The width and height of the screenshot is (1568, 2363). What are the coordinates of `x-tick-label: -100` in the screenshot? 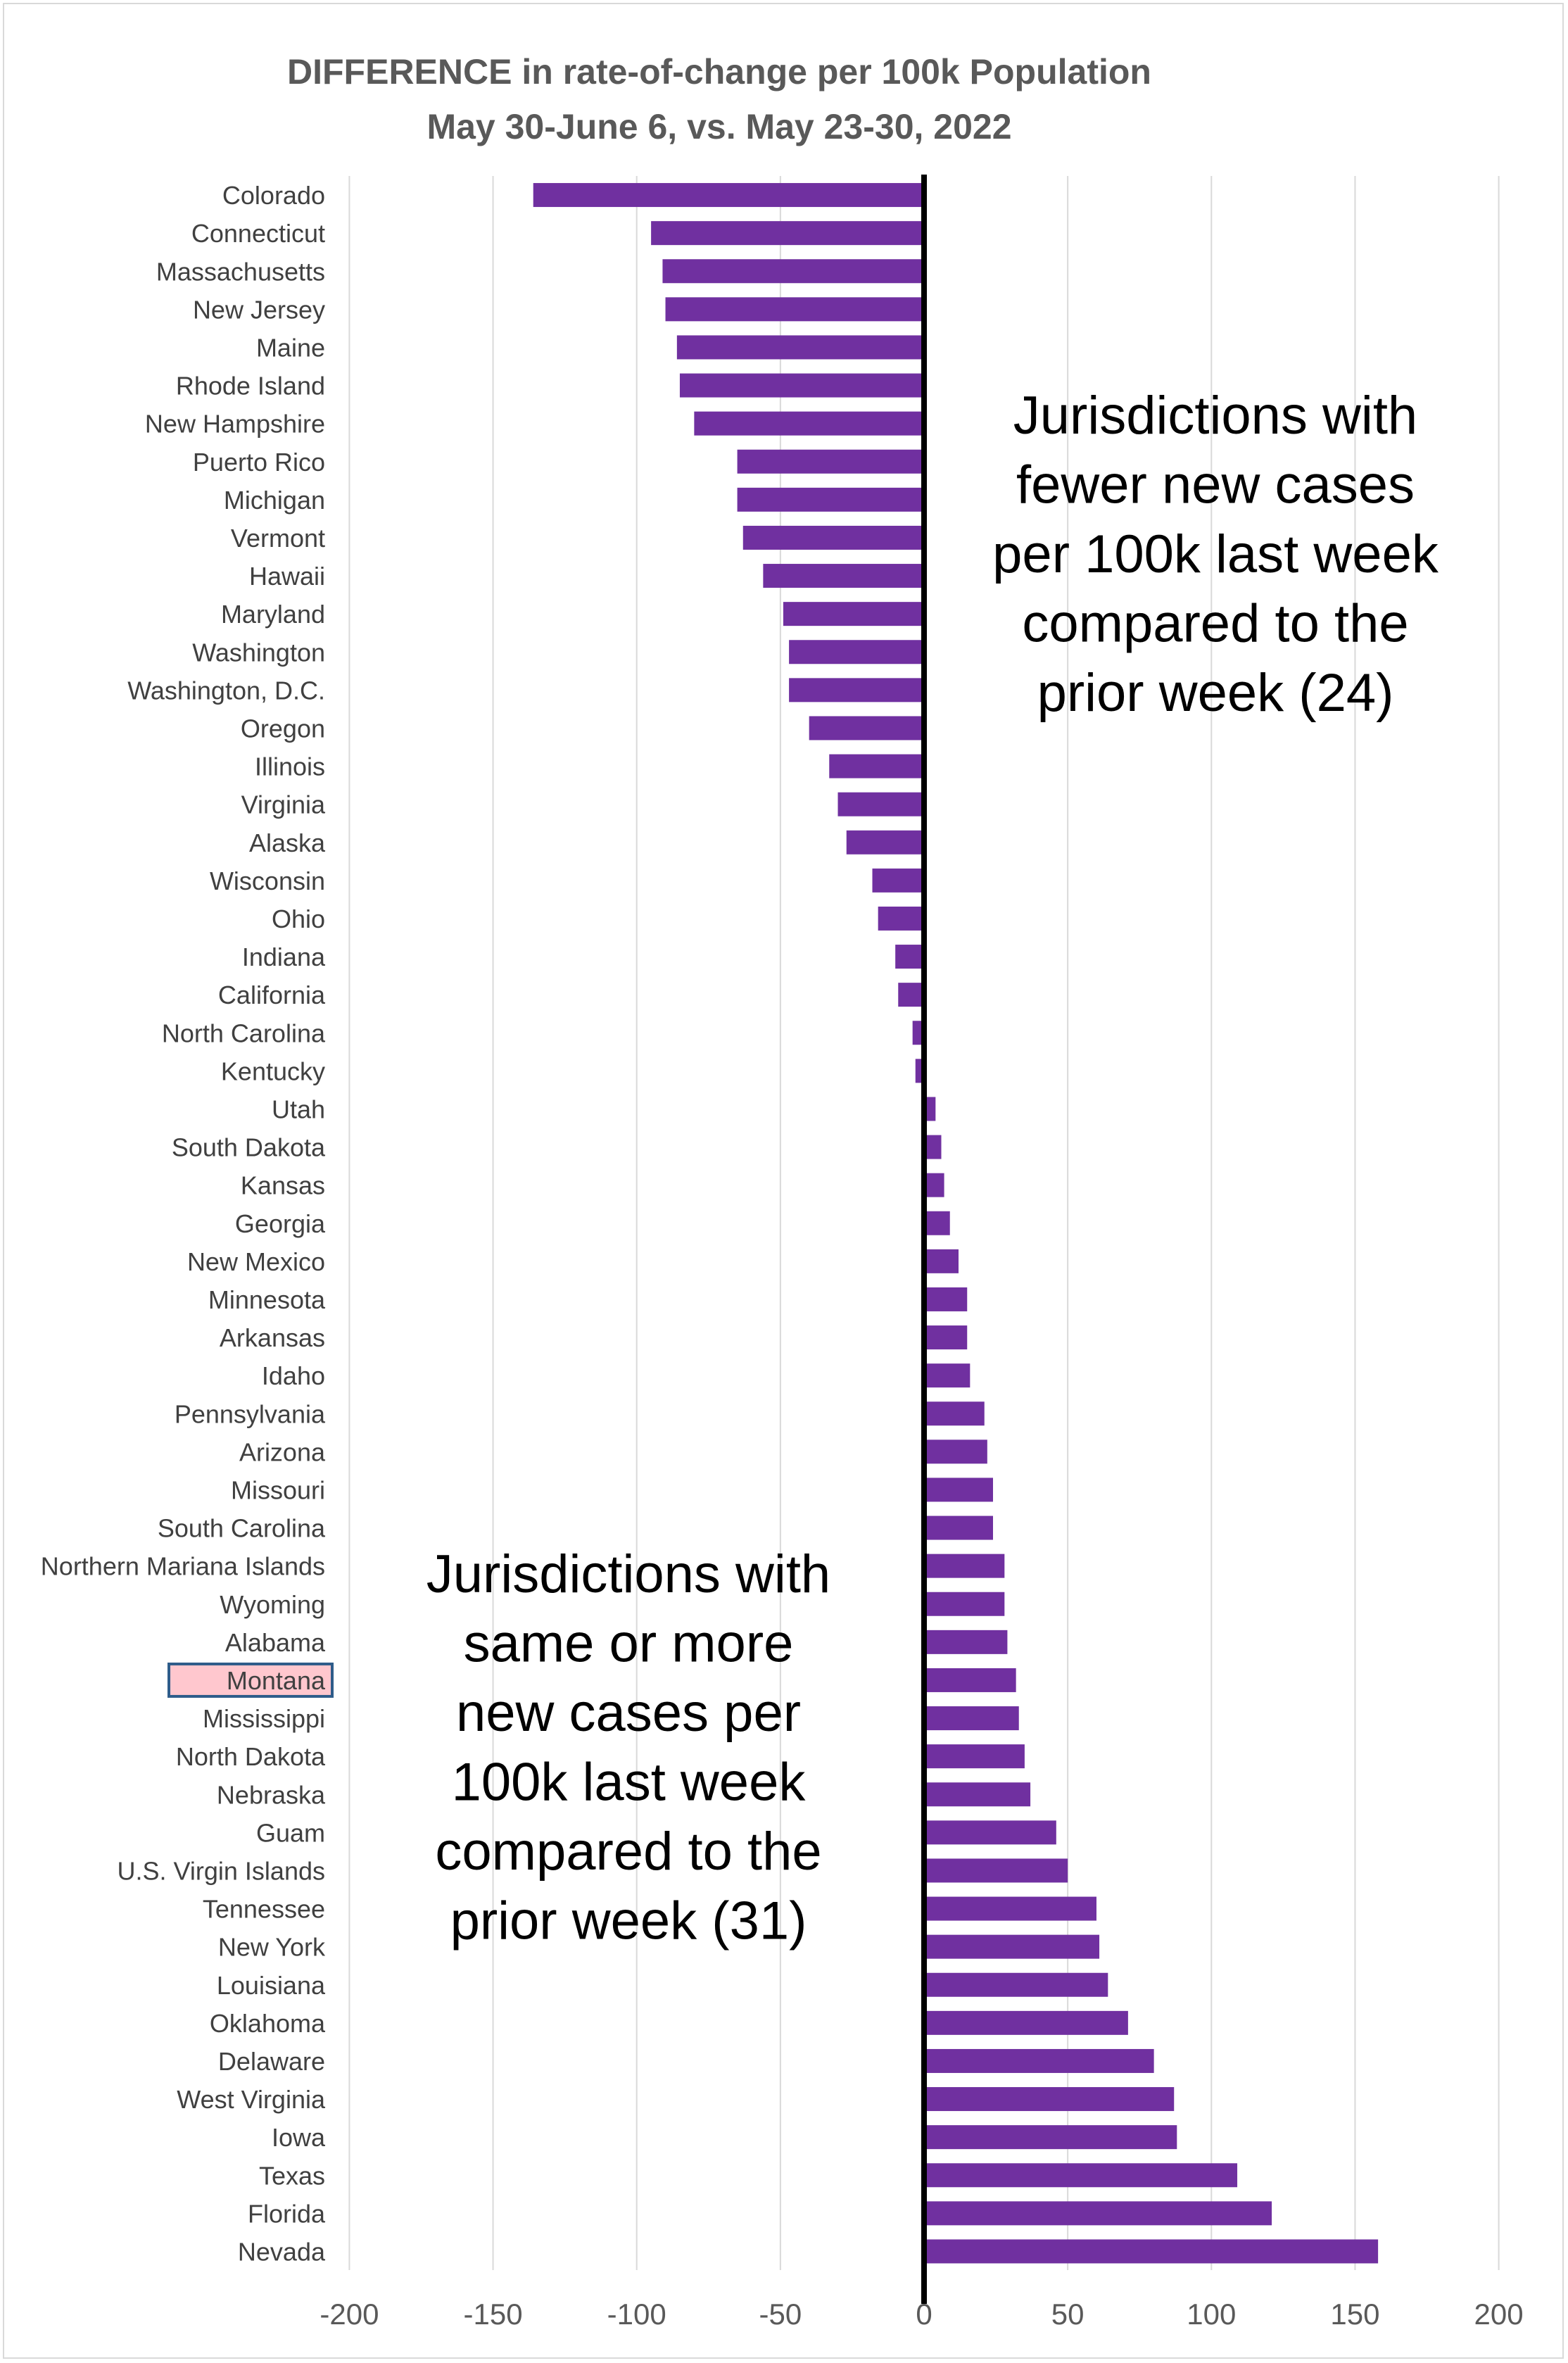 It's located at (636, 2315).